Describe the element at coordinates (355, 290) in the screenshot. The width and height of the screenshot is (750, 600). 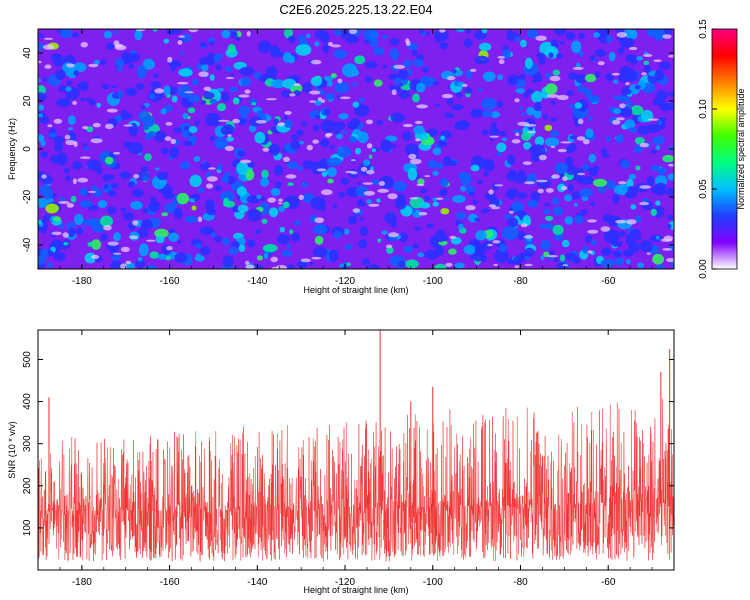
I see `heatmap-x-axis-label: Height of straight line (km)` at that location.